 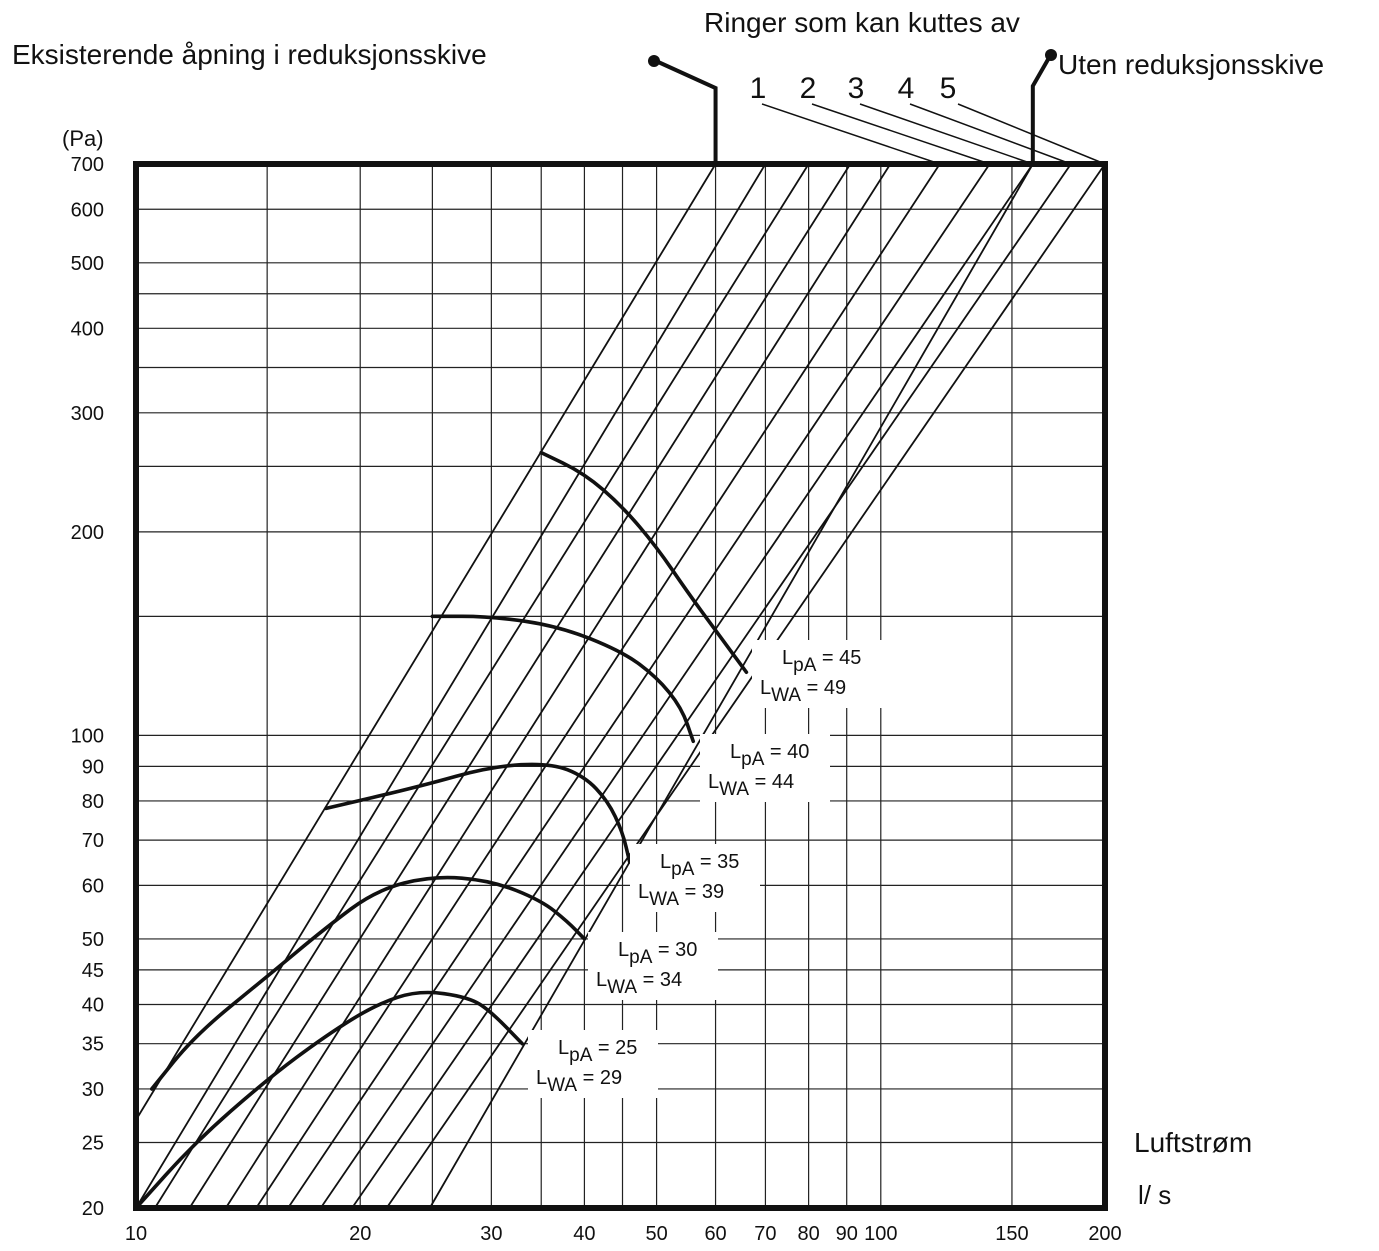 What do you see at coordinates (584, 1234) in the screenshot?
I see `x-tick-label: 40` at bounding box center [584, 1234].